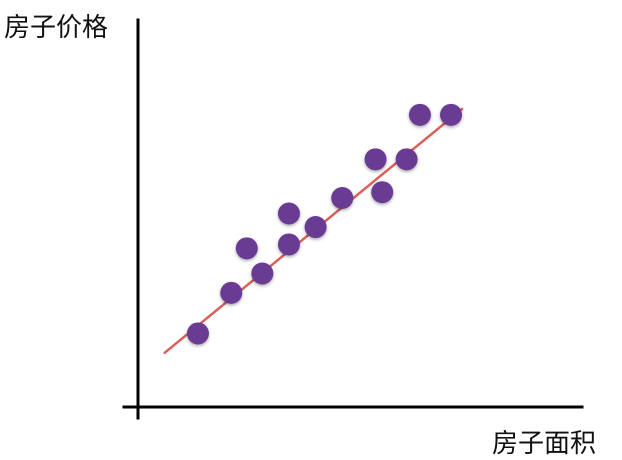  Describe the element at coordinates (56, 28) in the screenshot. I see `y-axis-label: 房子价格` at that location.